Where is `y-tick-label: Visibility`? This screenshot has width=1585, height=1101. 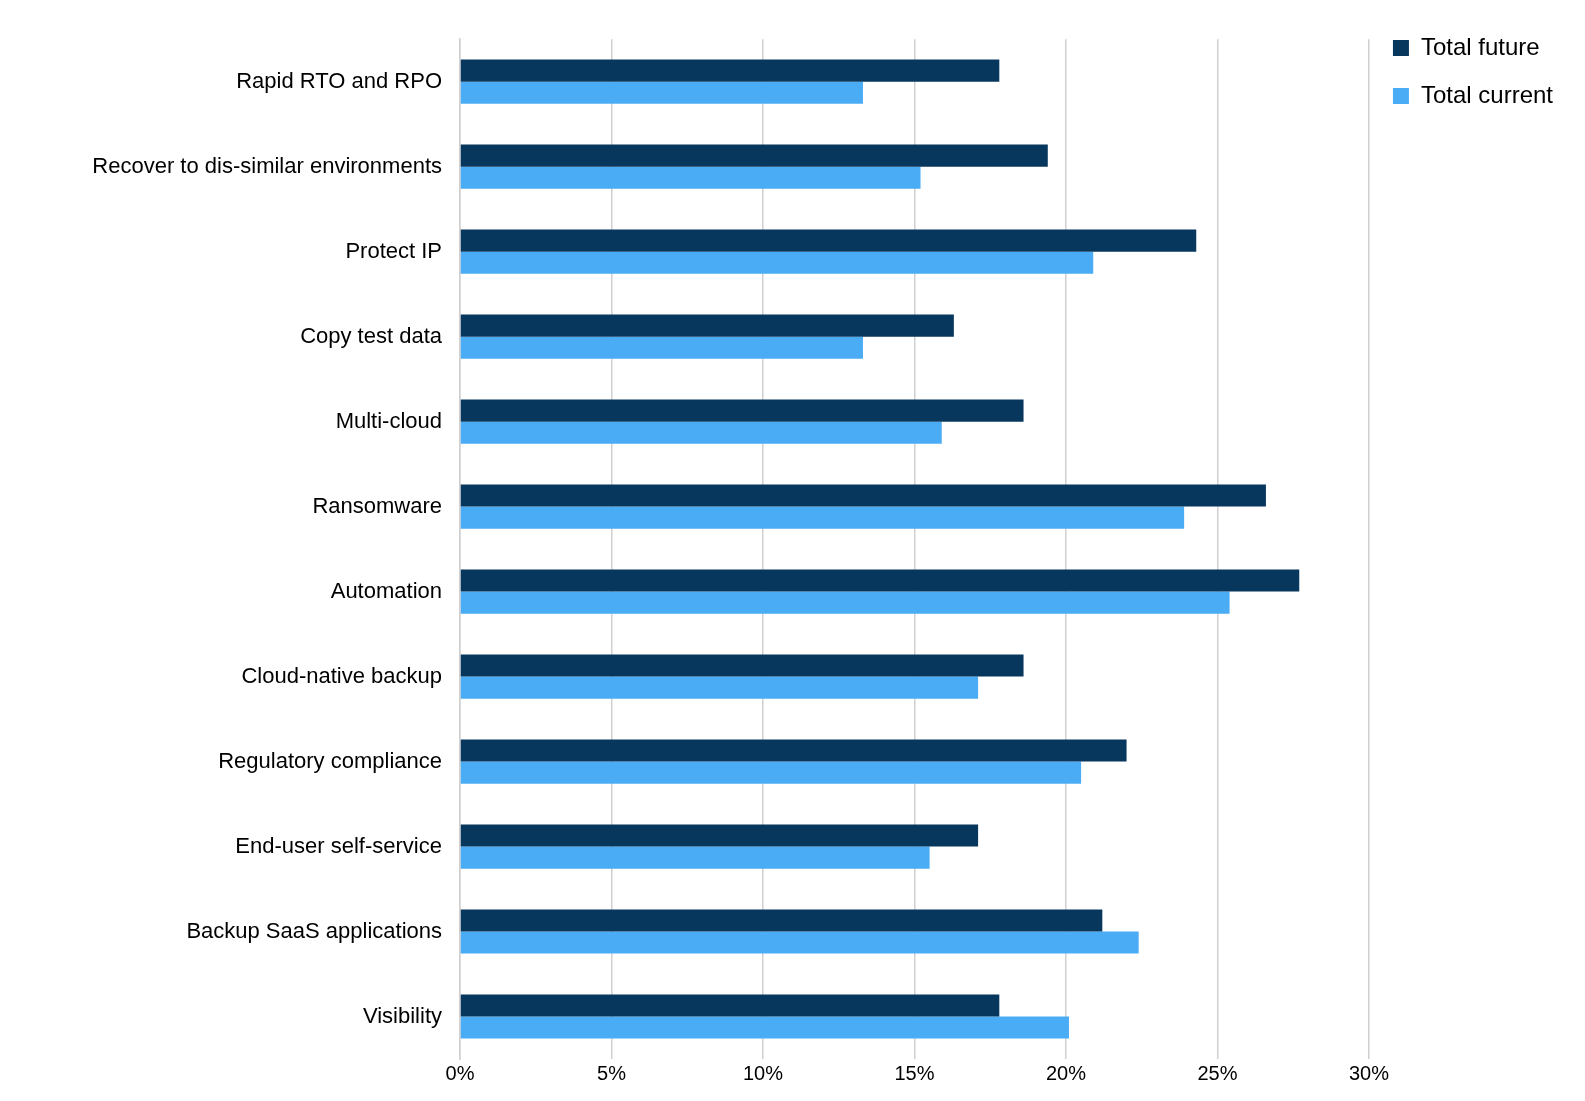 y-tick-label: Visibility is located at coordinates (402, 1015).